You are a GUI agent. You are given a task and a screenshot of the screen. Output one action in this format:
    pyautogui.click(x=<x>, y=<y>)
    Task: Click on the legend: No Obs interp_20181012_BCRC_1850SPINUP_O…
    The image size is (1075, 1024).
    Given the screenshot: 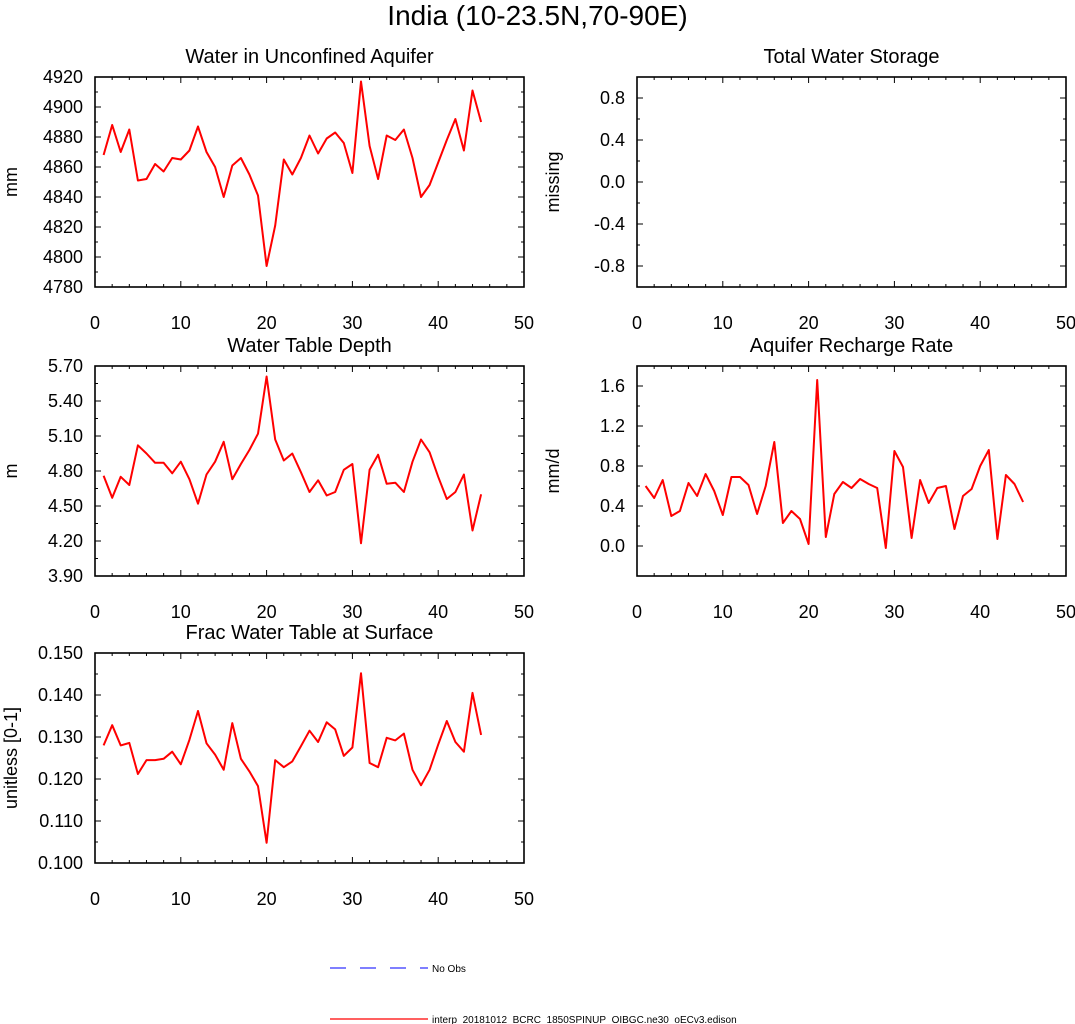 What is the action you would take?
    pyautogui.click(x=533, y=994)
    